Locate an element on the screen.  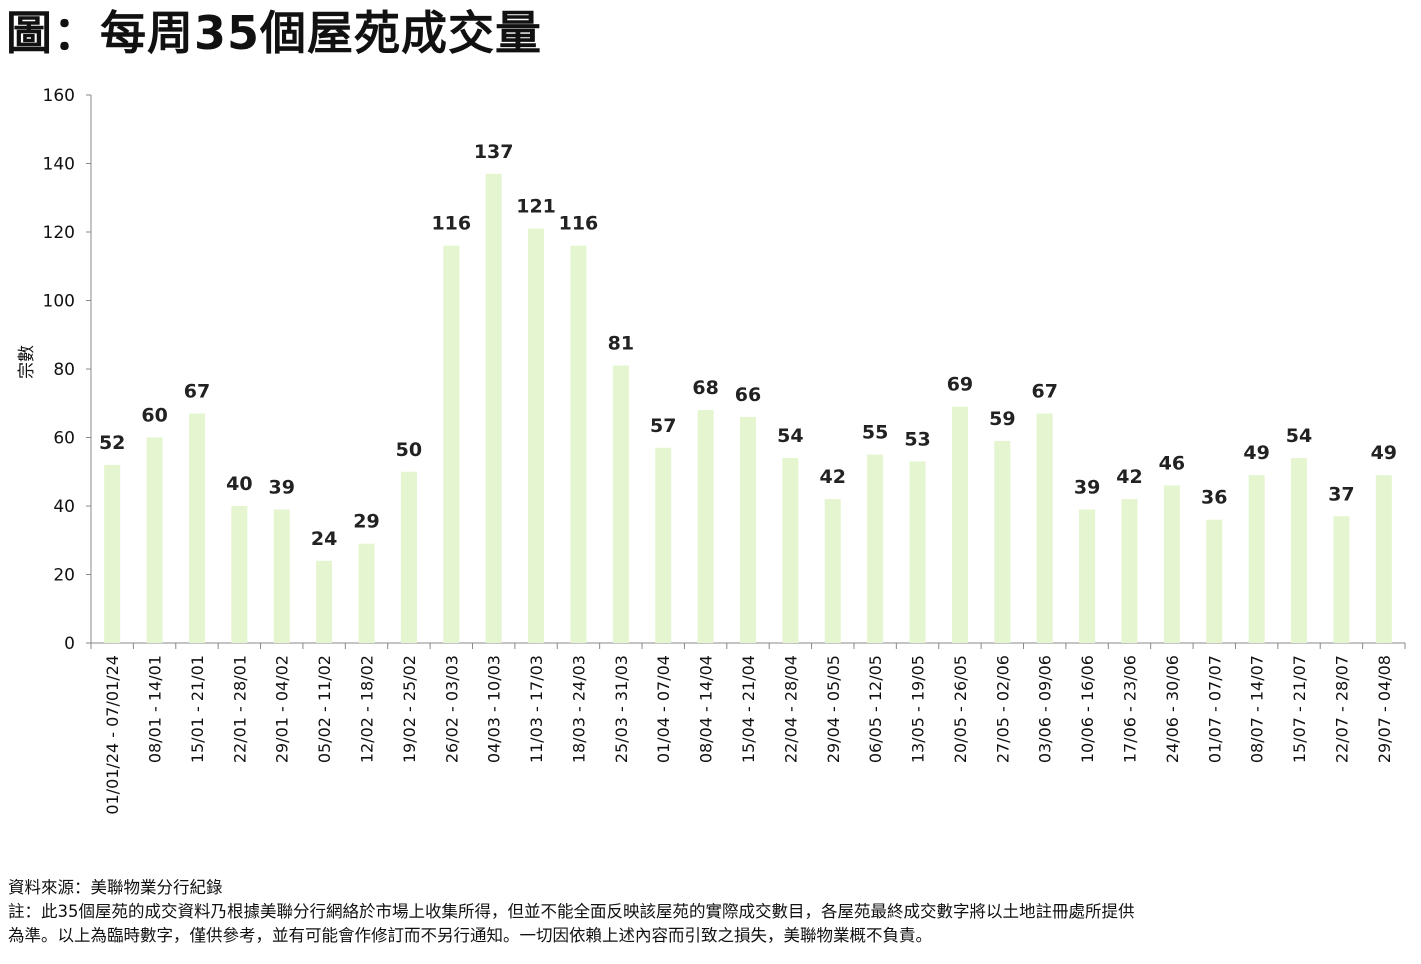
x-tick-label: 22/04 - 28/04 is located at coordinates (790, 709).